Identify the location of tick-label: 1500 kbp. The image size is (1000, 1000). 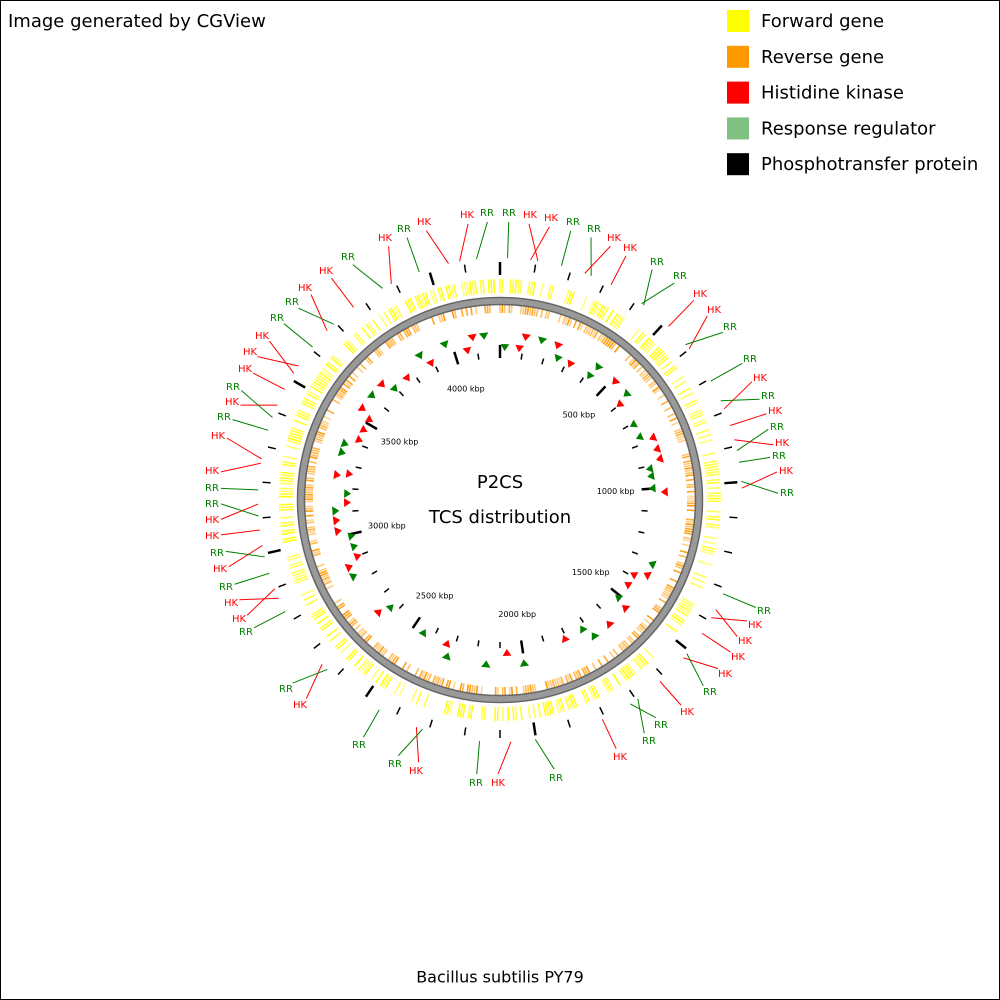
(591, 572).